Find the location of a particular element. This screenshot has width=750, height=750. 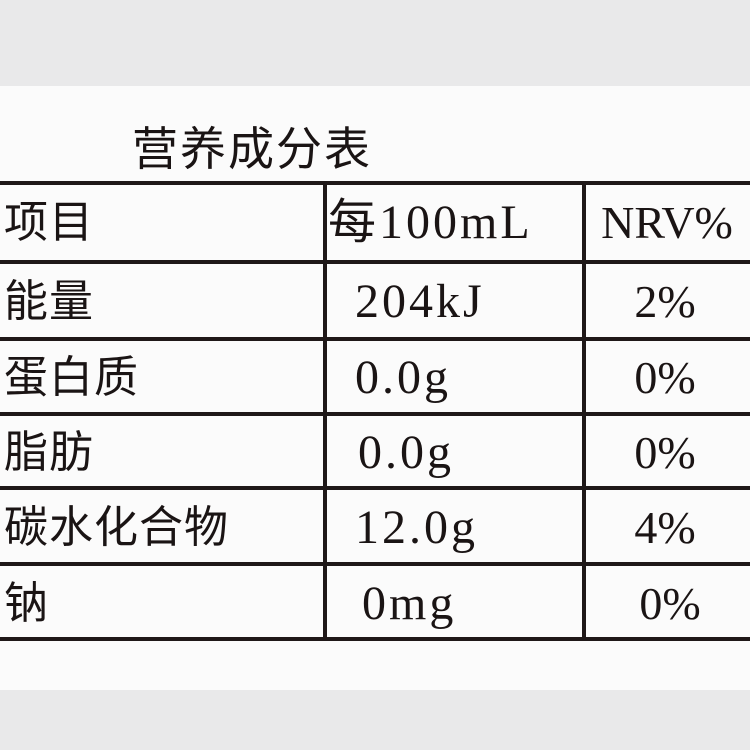

row-nrv: 2% is located at coordinates (665, 301).